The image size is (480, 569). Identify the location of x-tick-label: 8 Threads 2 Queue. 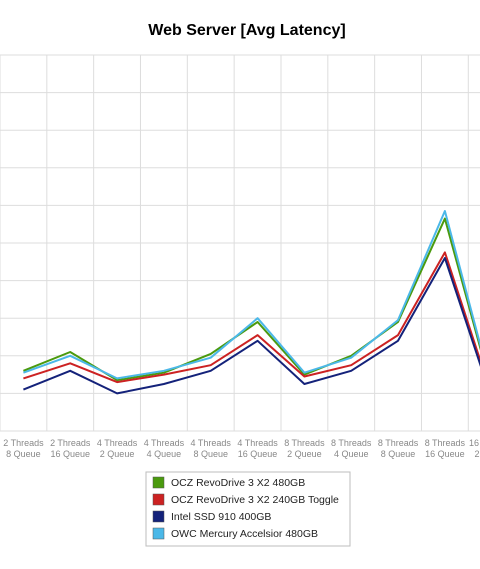
(304, 448).